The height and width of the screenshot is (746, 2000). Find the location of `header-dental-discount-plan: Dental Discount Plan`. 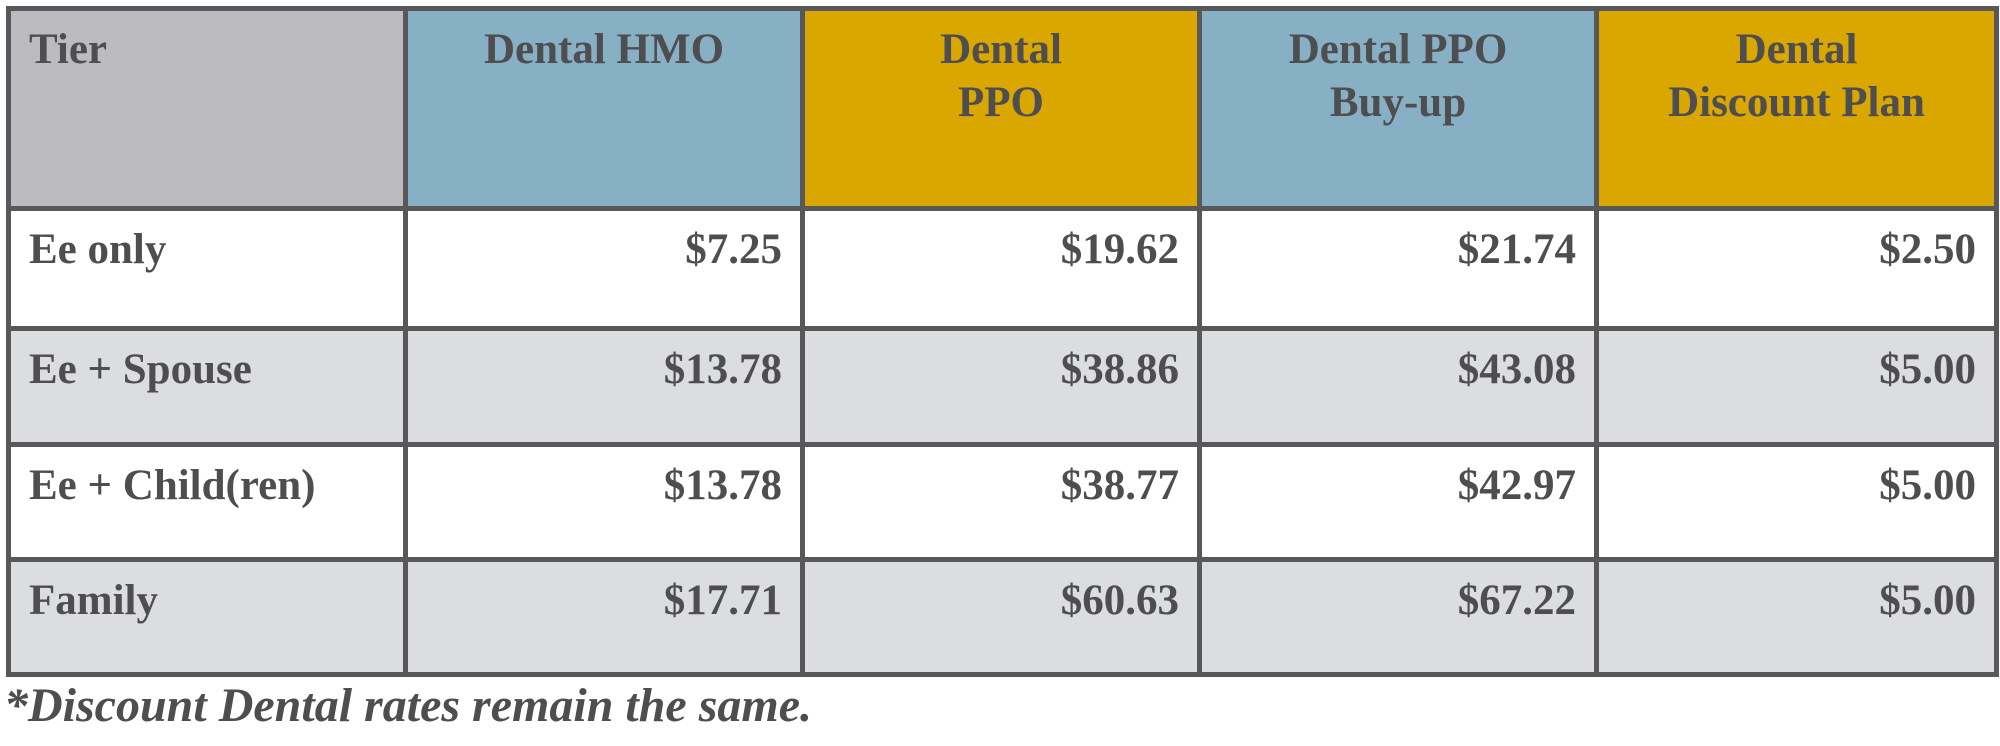

header-dental-discount-plan: Dental Discount Plan is located at coordinates (1796, 108).